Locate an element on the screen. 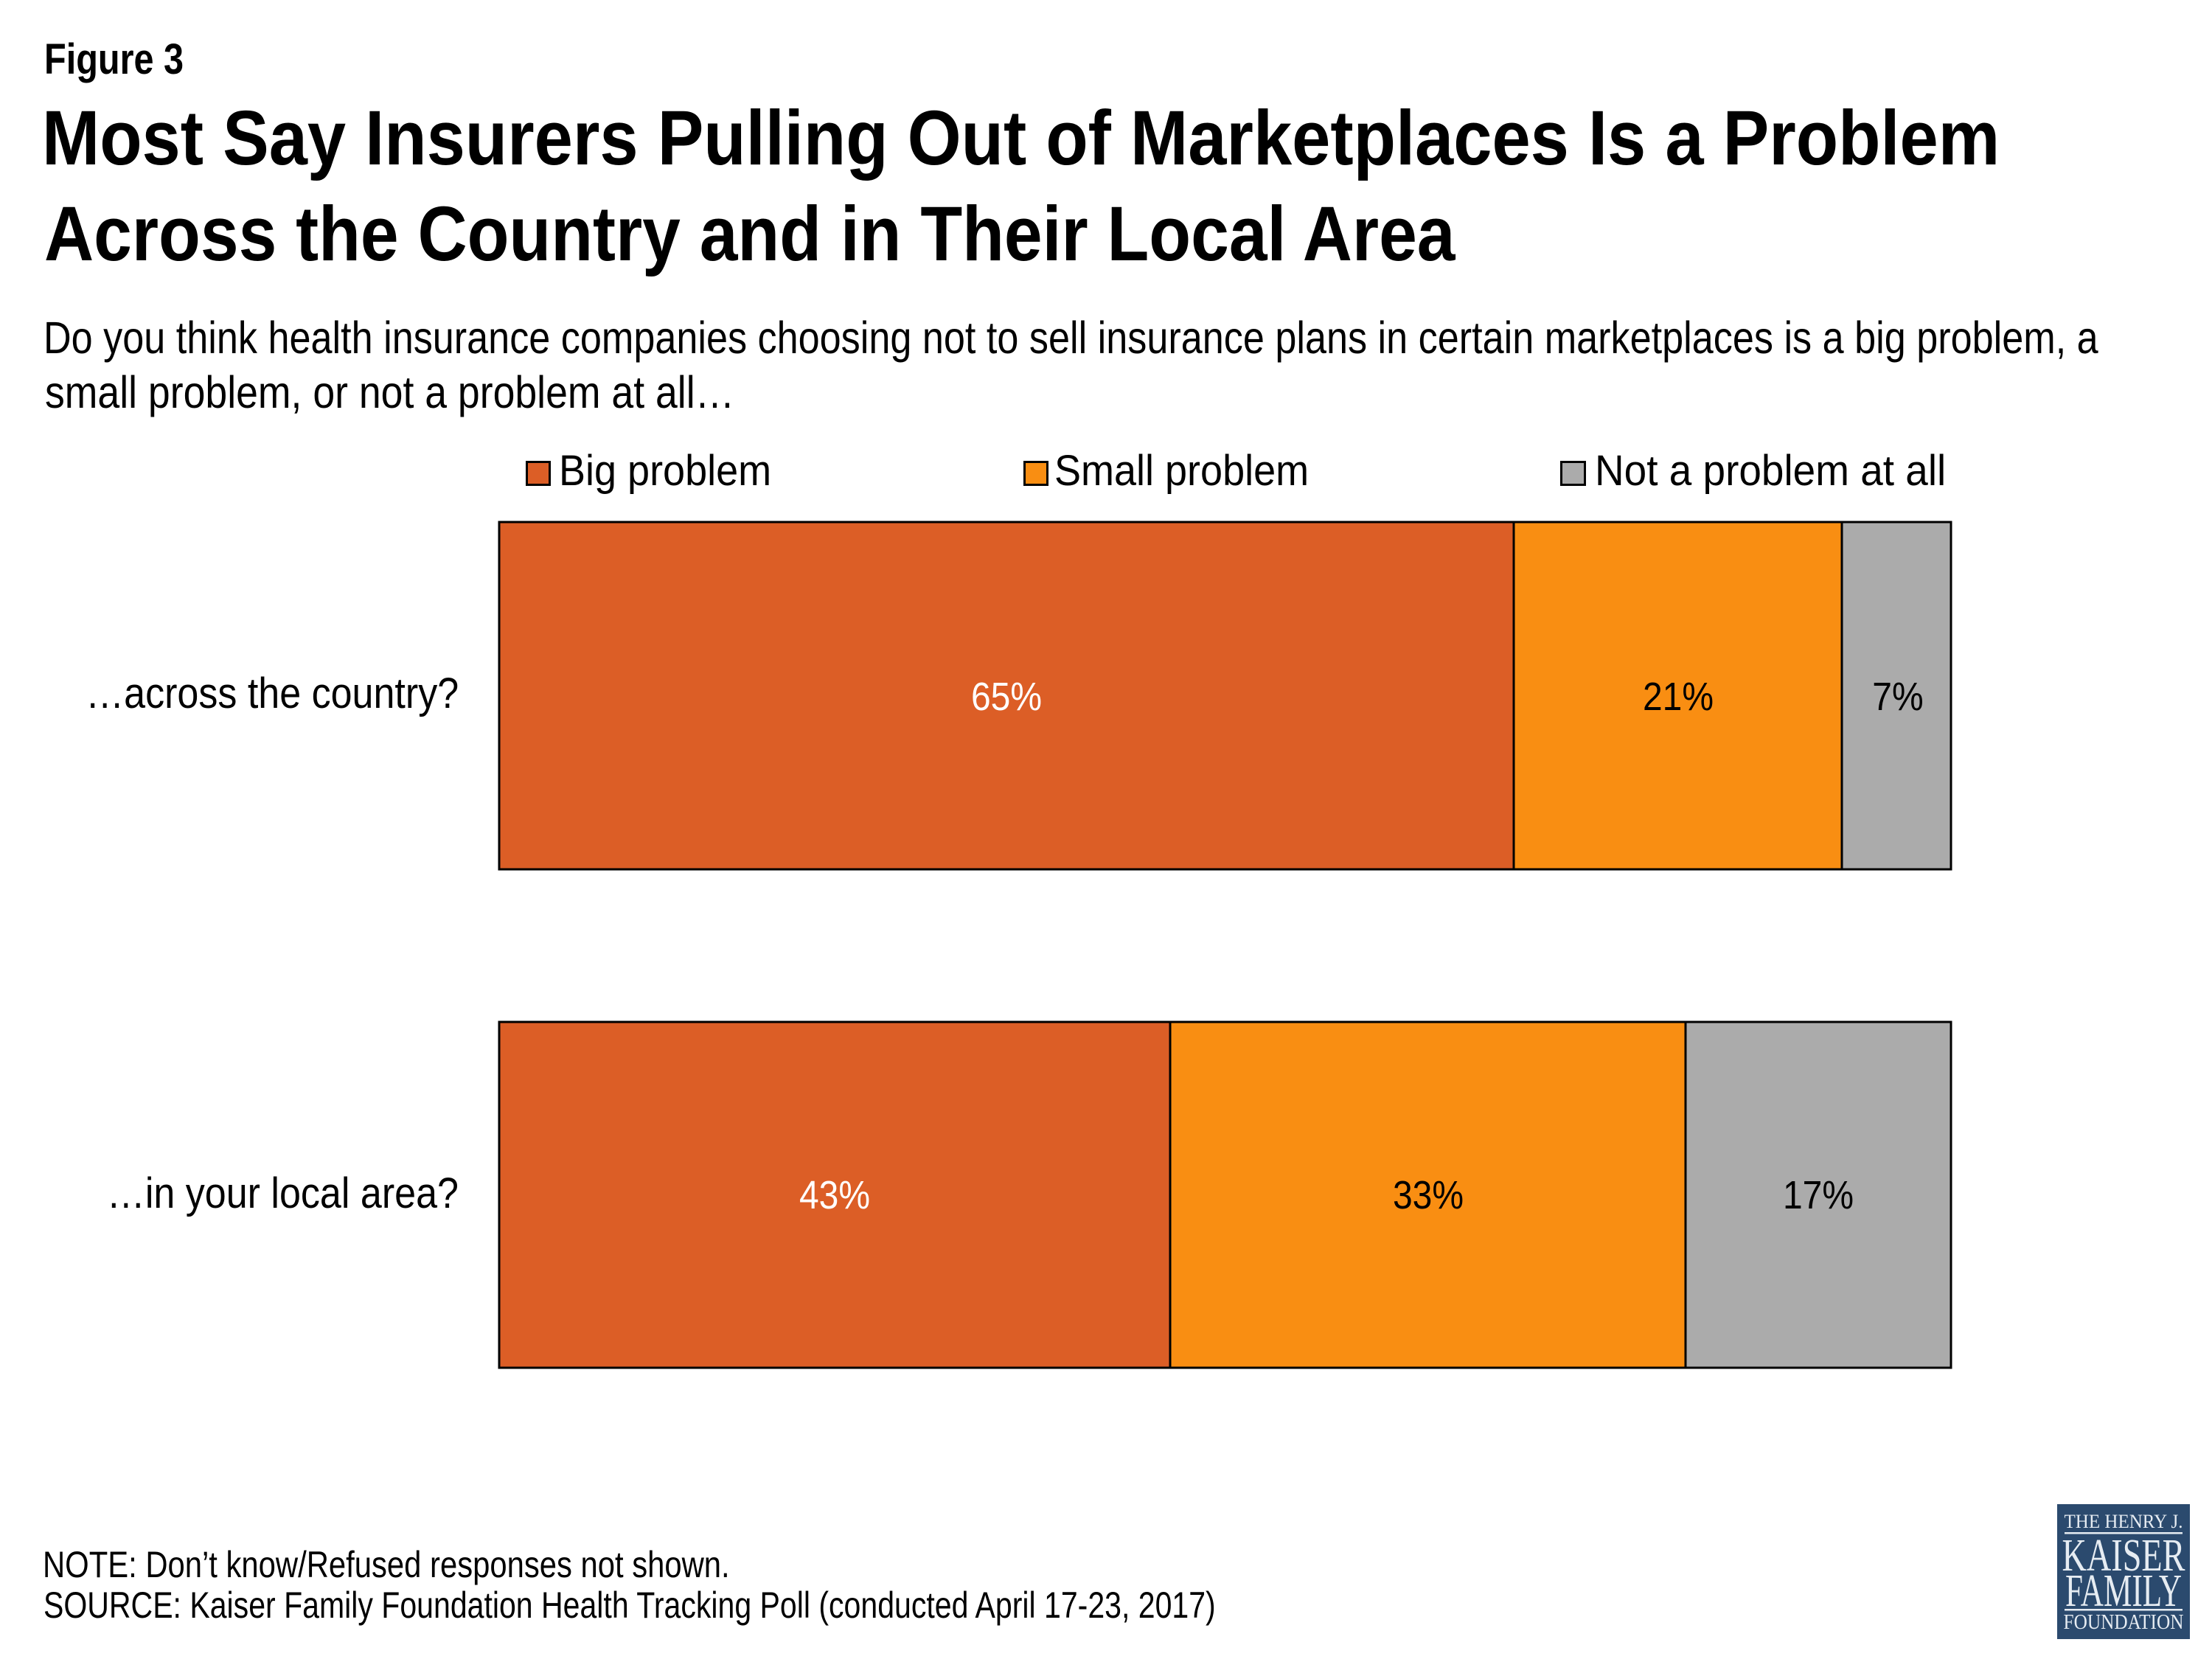 The image size is (2212, 1659). svg-text: THE HENRY J. is located at coordinates (2124, 1521).